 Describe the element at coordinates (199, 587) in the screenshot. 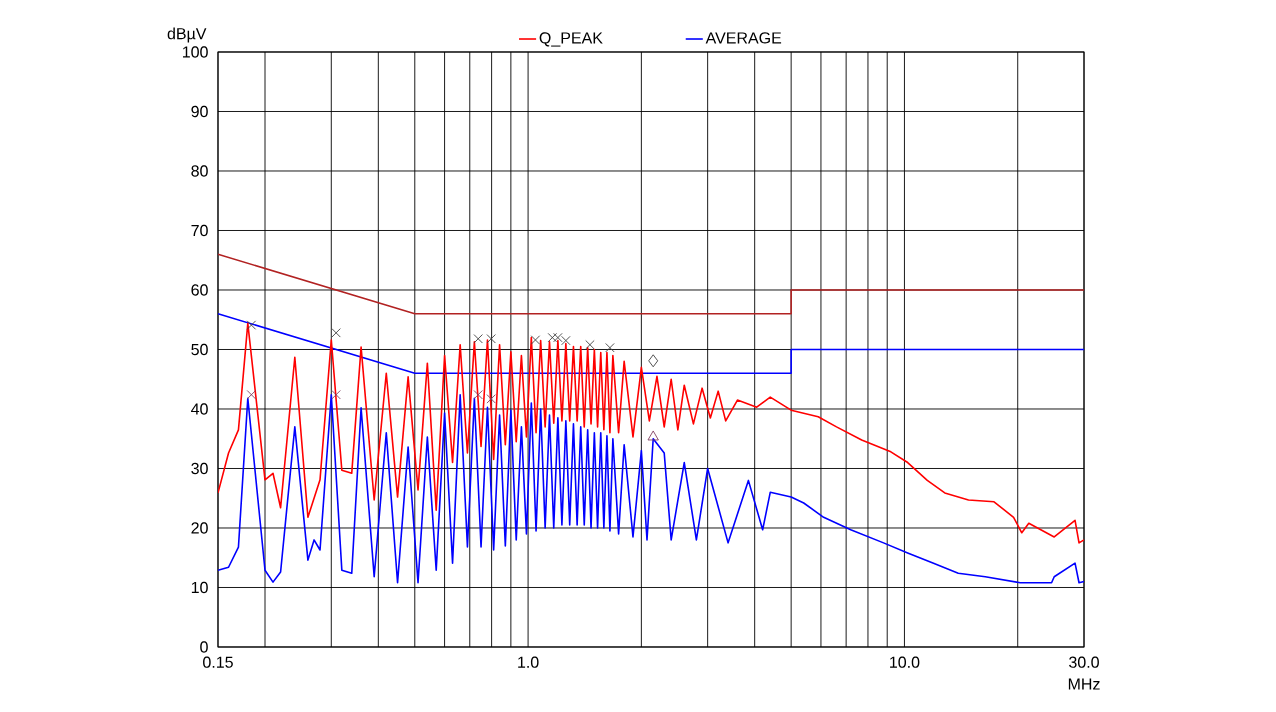

I see `y-tick-label: 10` at that location.